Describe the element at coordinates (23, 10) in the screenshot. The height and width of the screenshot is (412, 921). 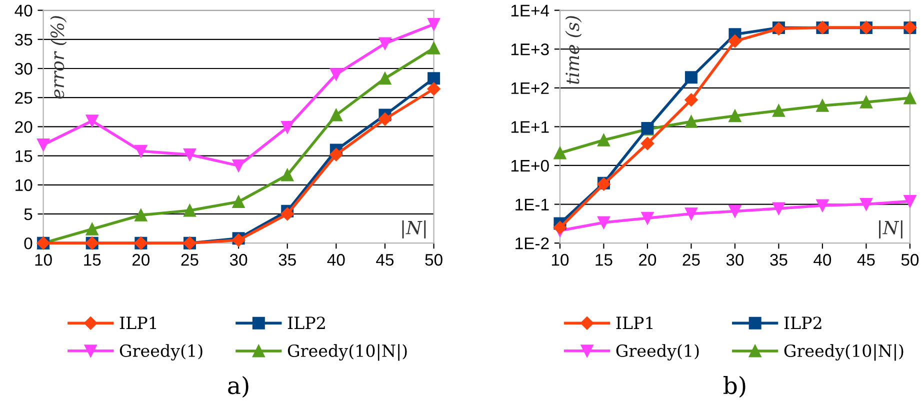
I see `y-tick-label: 40` at that location.